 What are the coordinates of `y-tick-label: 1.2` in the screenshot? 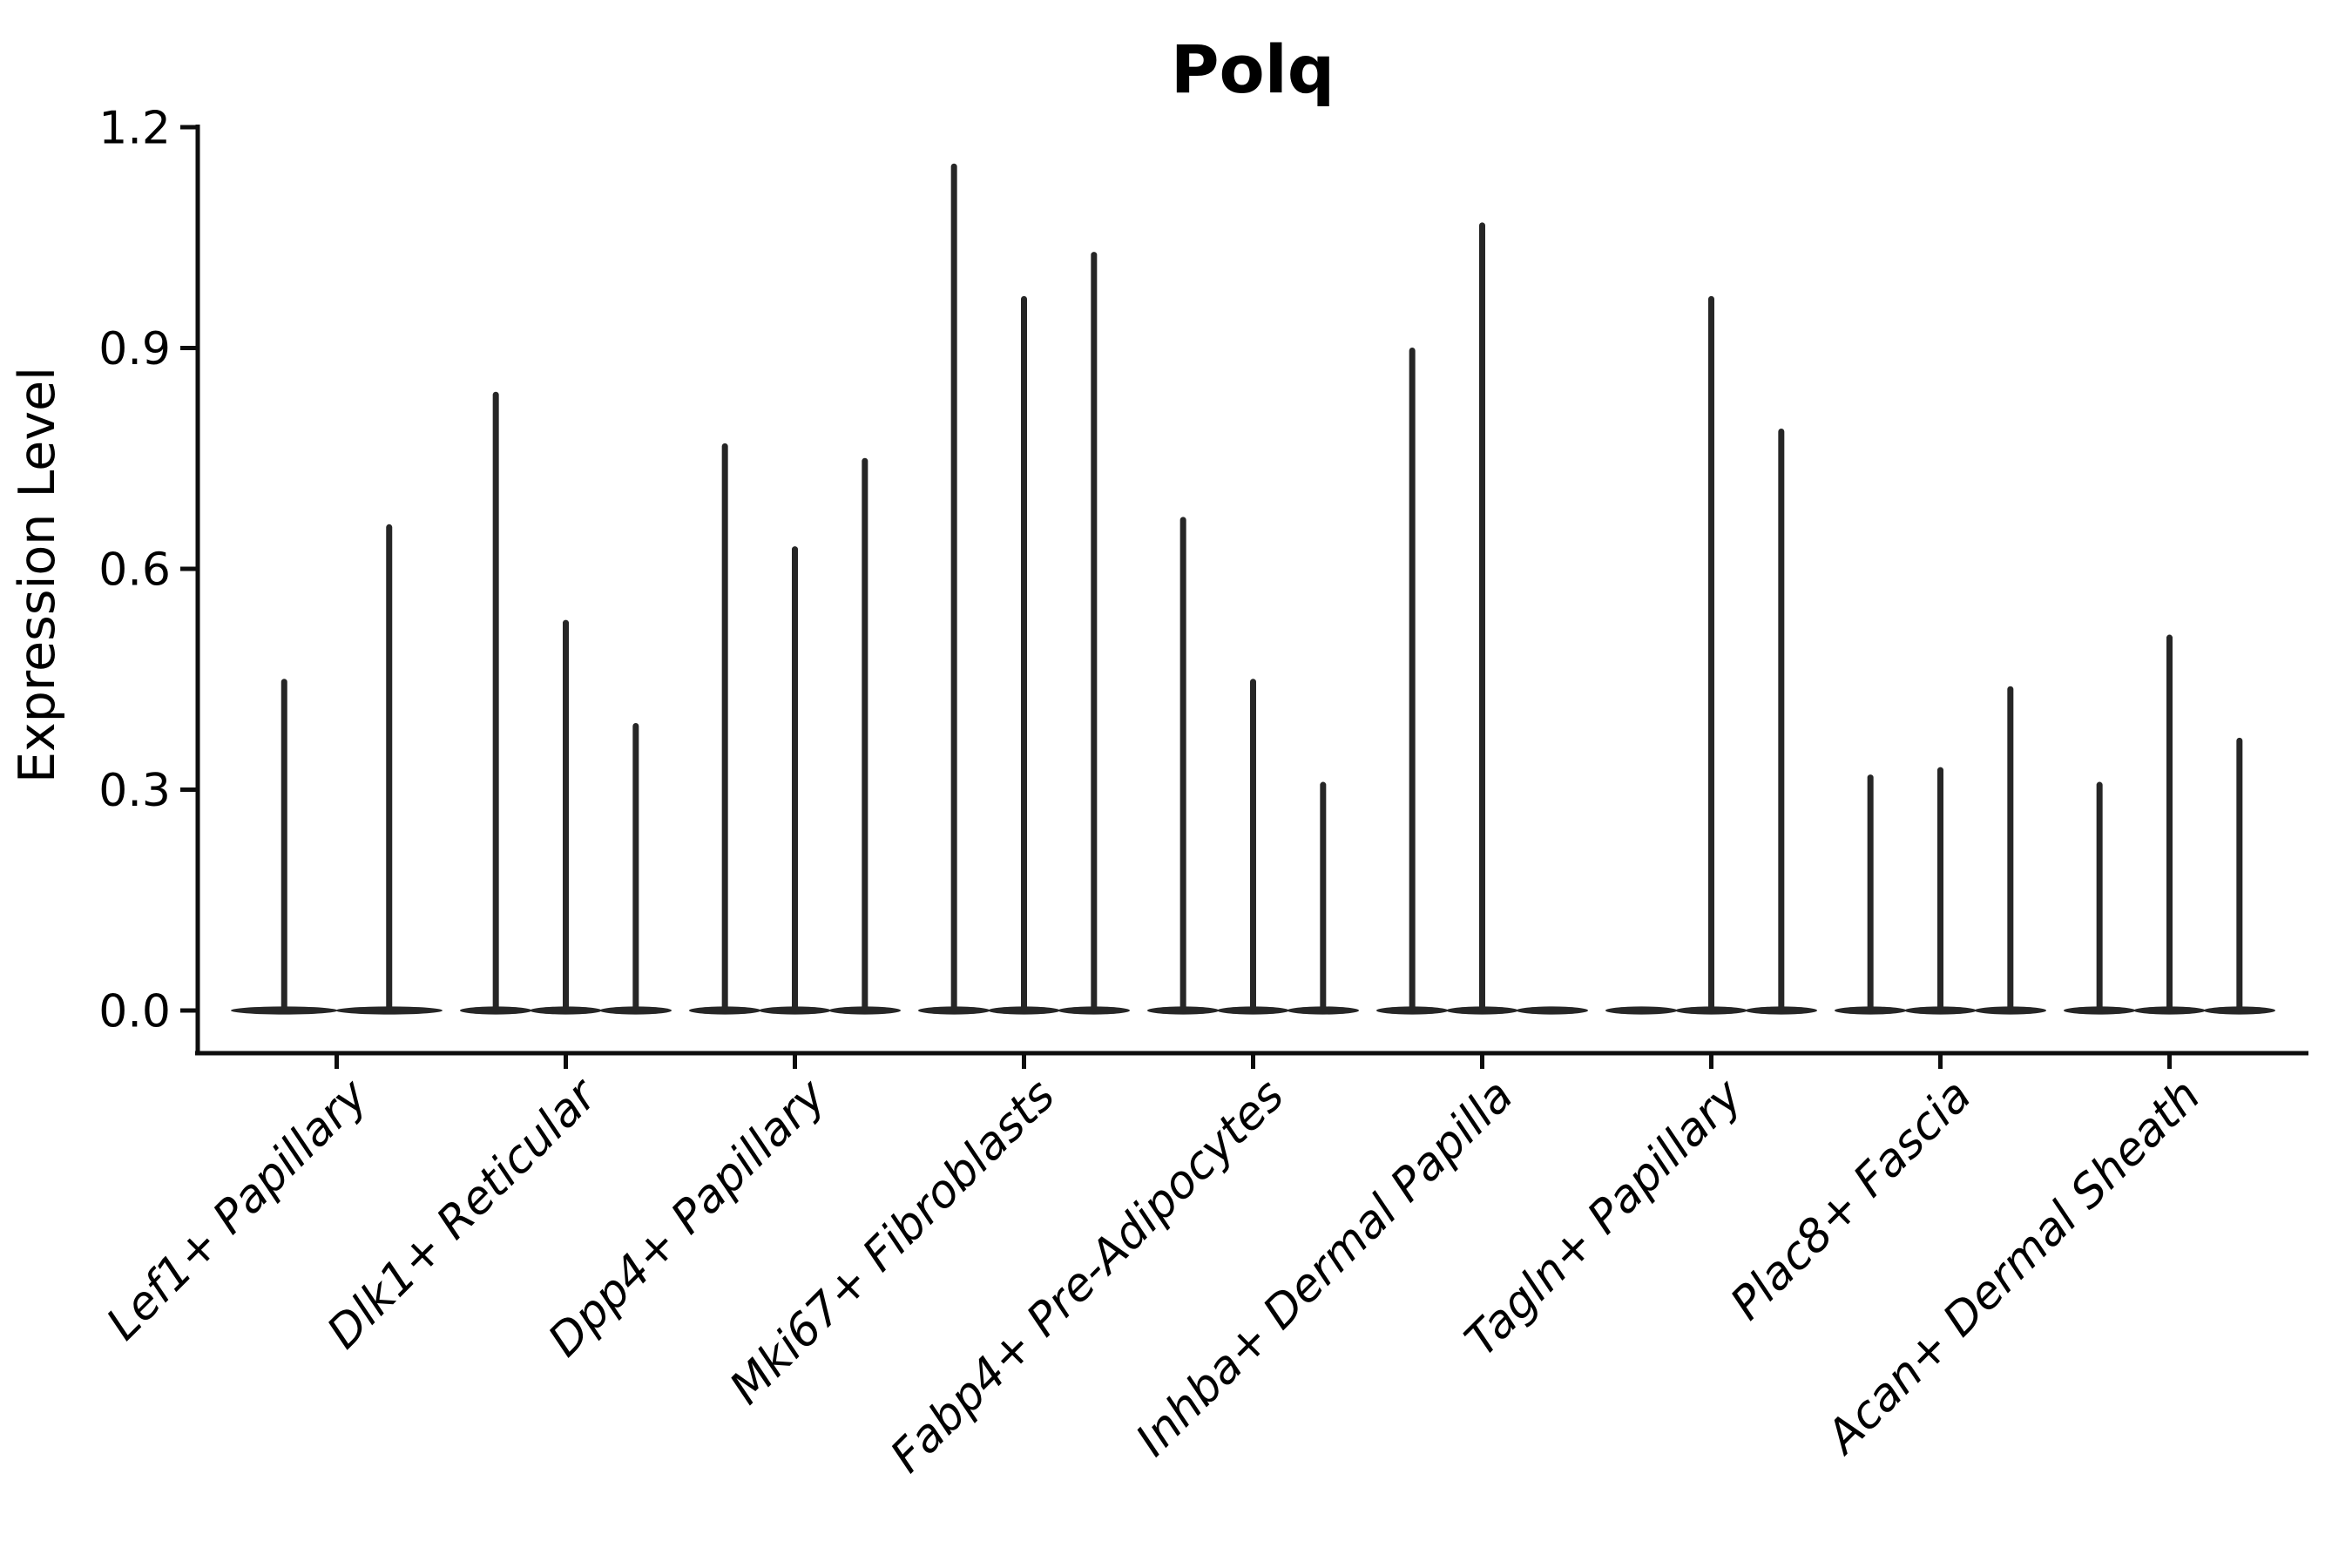 It's located at (134, 129).